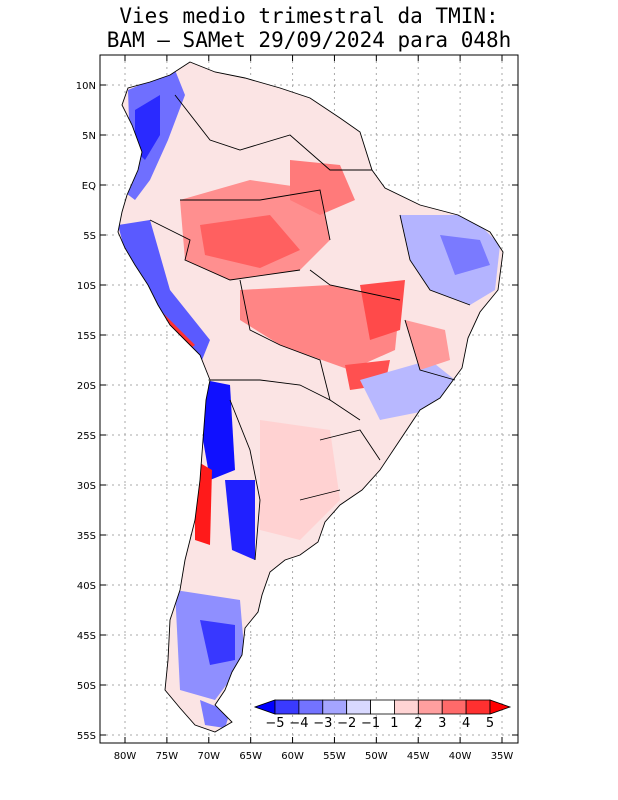  Describe the element at coordinates (86, 86) in the screenshot. I see `lat-tick-label: 10N` at that location.